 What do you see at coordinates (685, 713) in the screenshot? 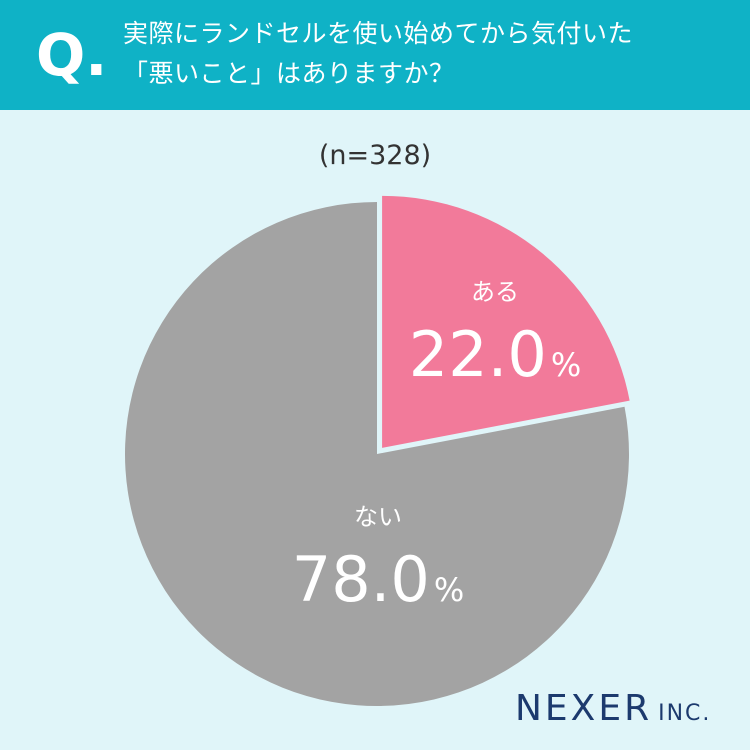
I see `brand-suffix: INC.` at bounding box center [685, 713].